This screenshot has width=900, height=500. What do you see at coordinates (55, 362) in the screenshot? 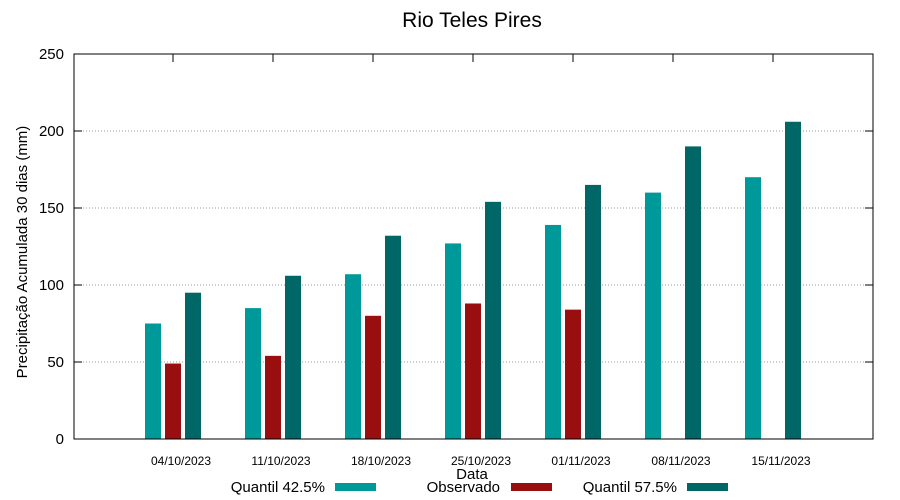
I see `y-tick-label: 50` at bounding box center [55, 362].